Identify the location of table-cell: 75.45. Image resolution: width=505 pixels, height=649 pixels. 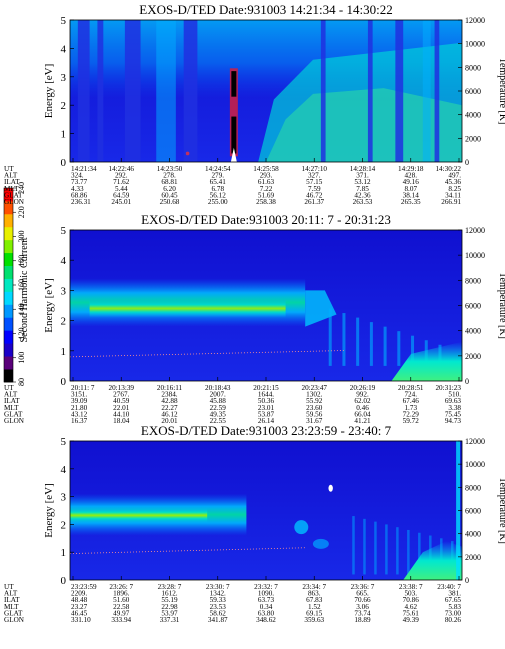
(453, 414).